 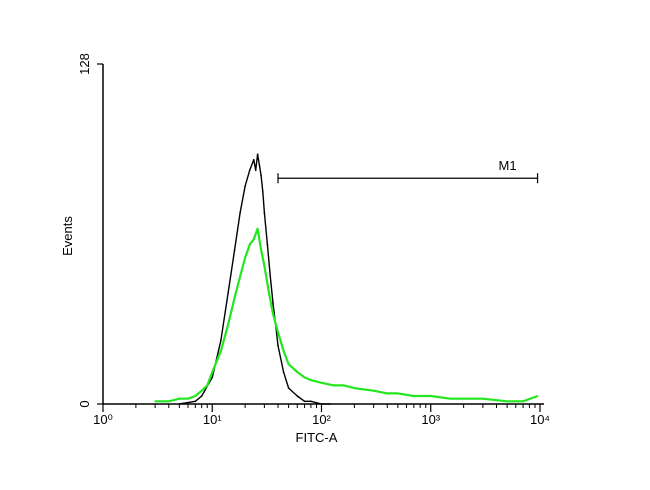 What do you see at coordinates (508, 165) in the screenshot?
I see `marker-label: M1` at bounding box center [508, 165].